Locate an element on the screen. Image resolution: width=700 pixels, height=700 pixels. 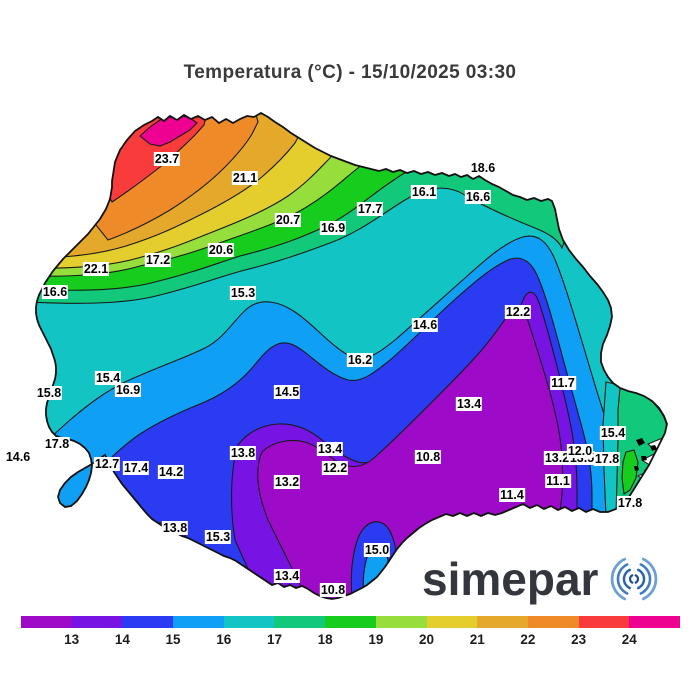
colorbar-tick: 21 is located at coordinates (477, 639).